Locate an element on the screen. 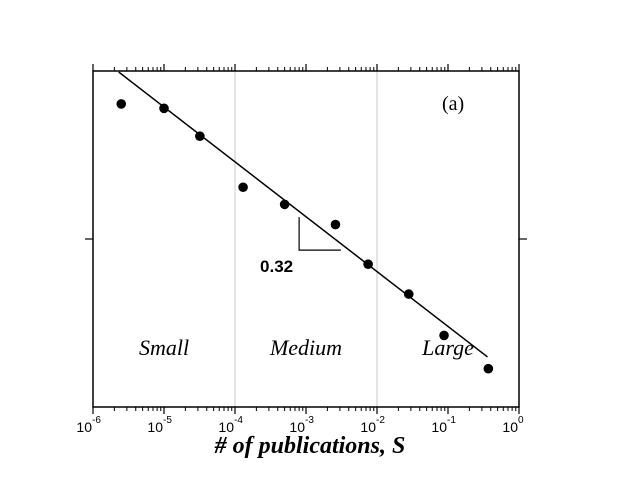 The width and height of the screenshot is (617, 477). slope-triangle is located at coordinates (319, 234).